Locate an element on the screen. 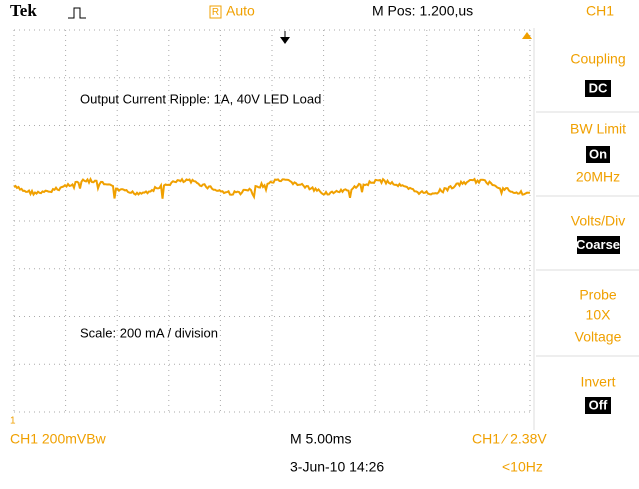  menu-value: Coarse is located at coordinates (598, 244).